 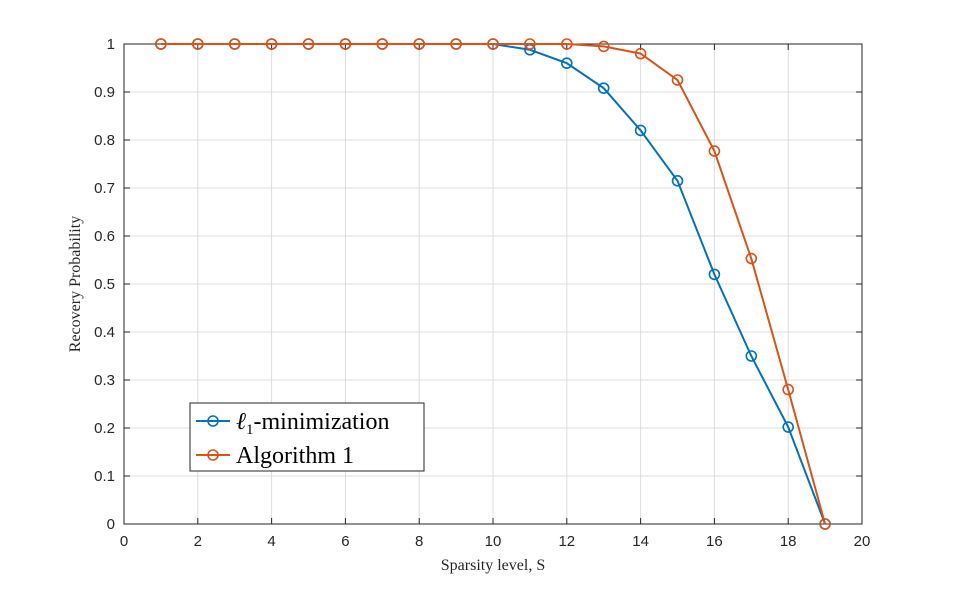 I want to click on x-tick-label: 20, so click(x=862, y=541).